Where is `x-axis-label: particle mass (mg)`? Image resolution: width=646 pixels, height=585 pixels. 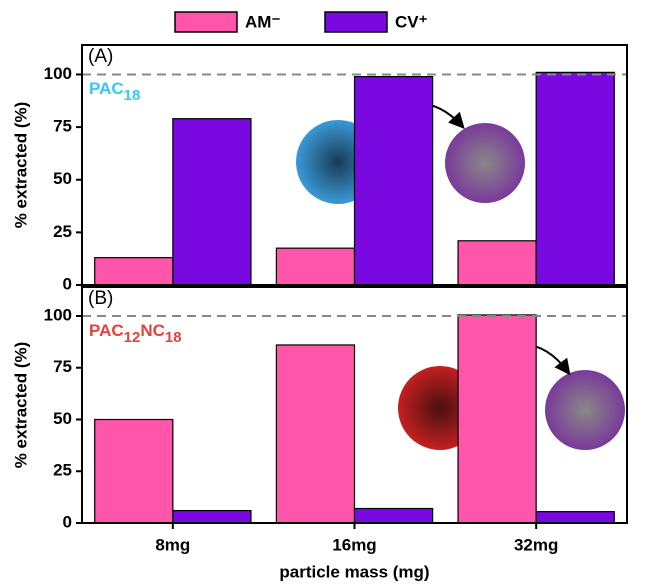
x-axis-label: particle mass (mg) is located at coordinates (354, 571).